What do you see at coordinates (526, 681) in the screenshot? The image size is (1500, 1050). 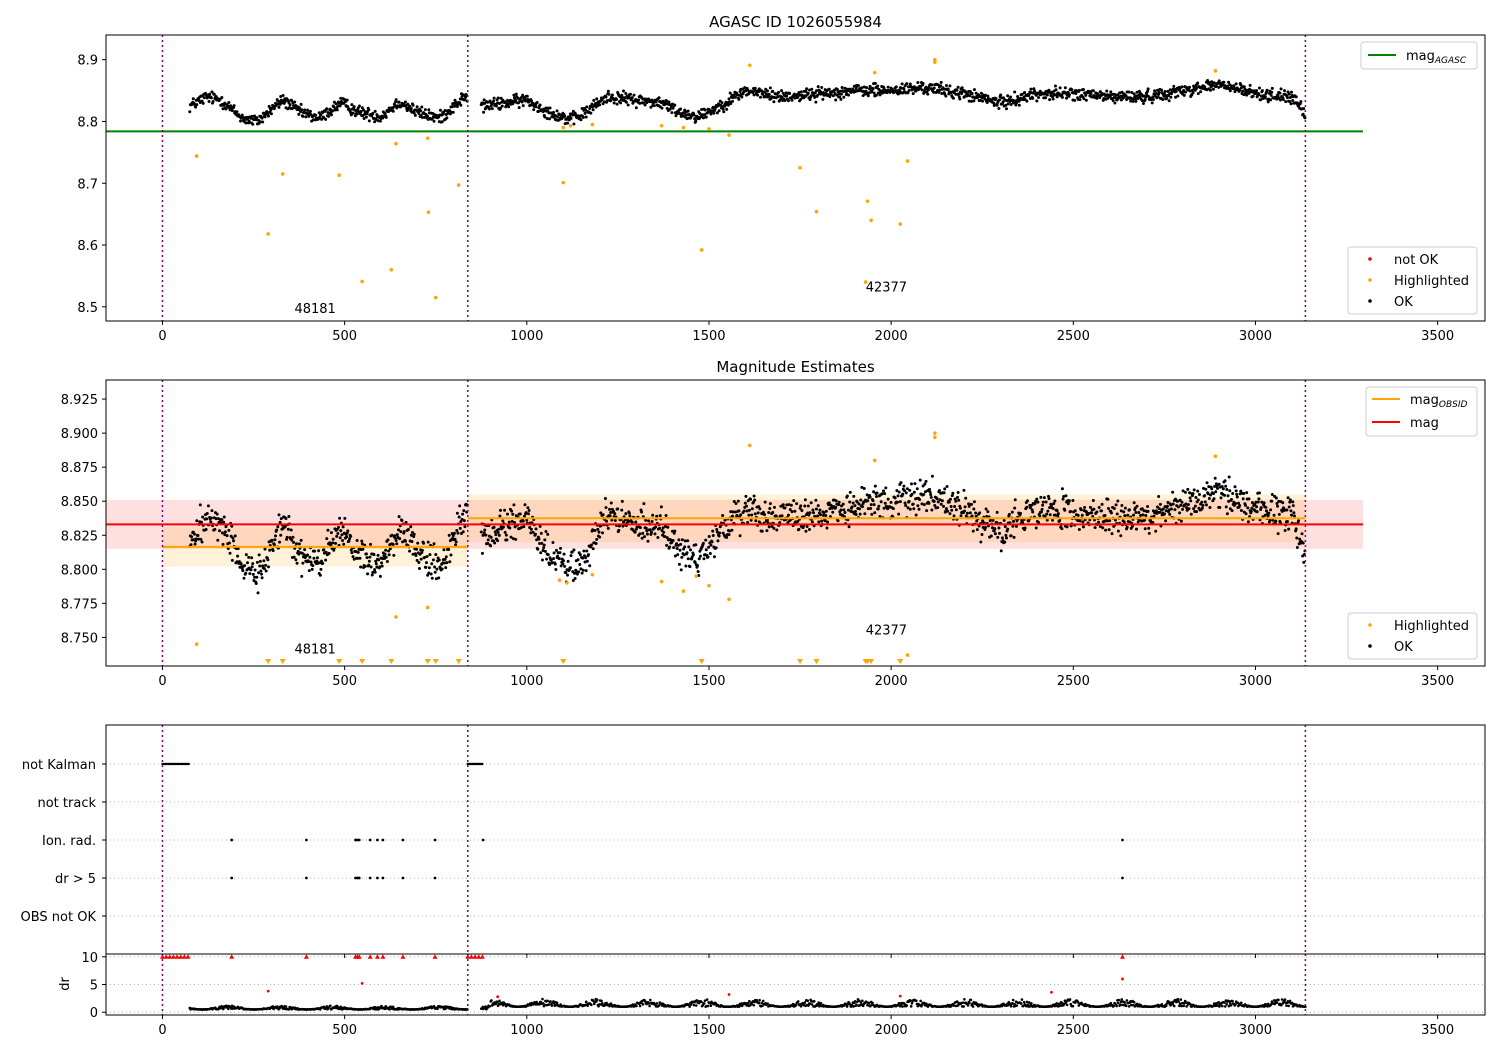 I see `x-tick-label: 1000` at bounding box center [526, 681].